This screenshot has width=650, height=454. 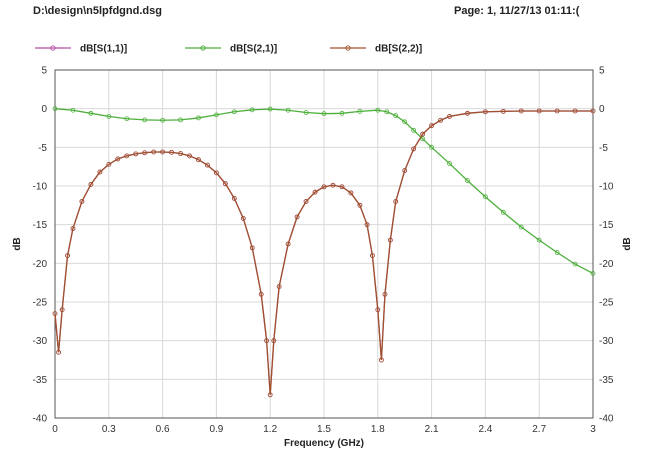 What do you see at coordinates (270, 429) in the screenshot?
I see `x-tick-label-4: 1.2` at bounding box center [270, 429].